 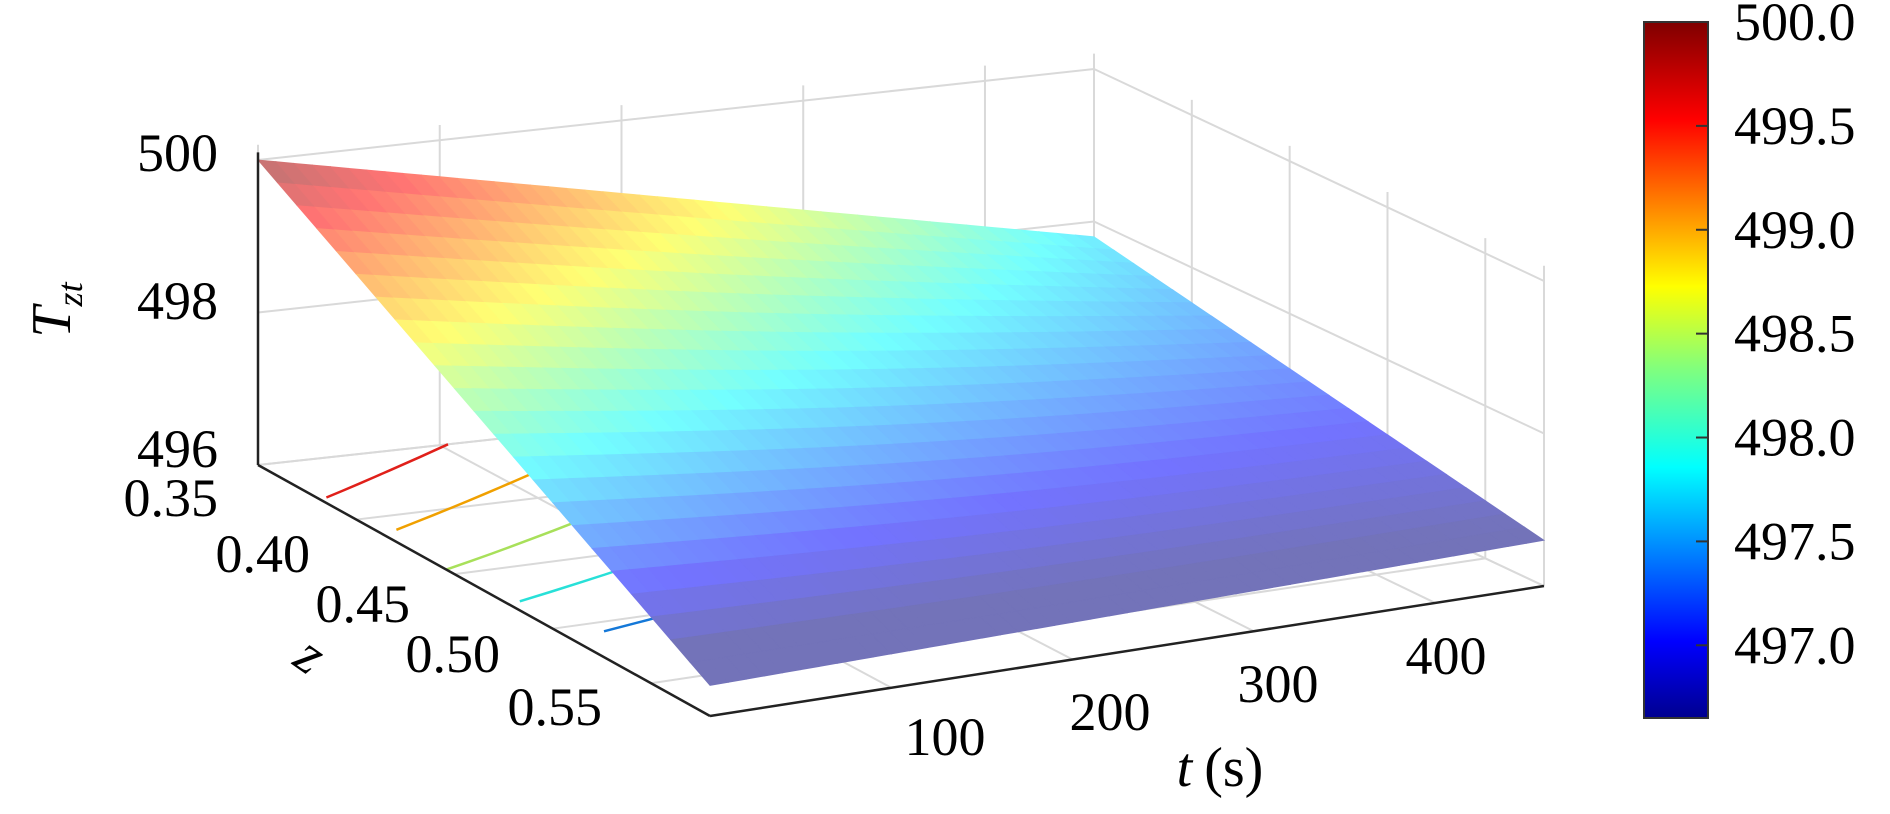 What do you see at coordinates (555, 707) in the screenshot?
I see `y-tick-label: 0.55` at bounding box center [555, 707].